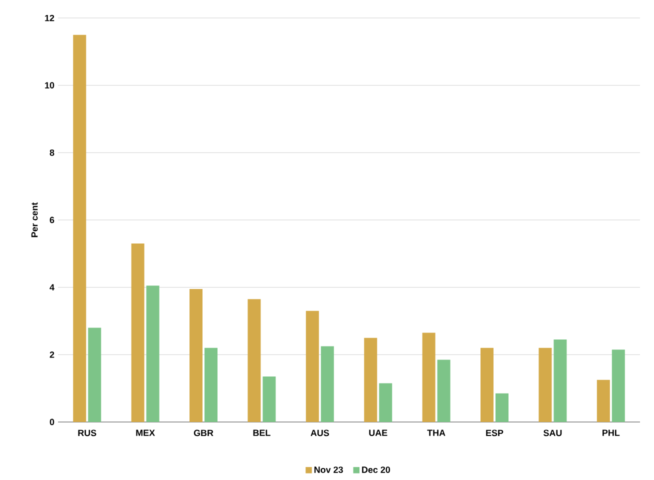 Image resolution: width=654 pixels, height=480 pixels. I want to click on legend-label: Dec 20, so click(376, 469).